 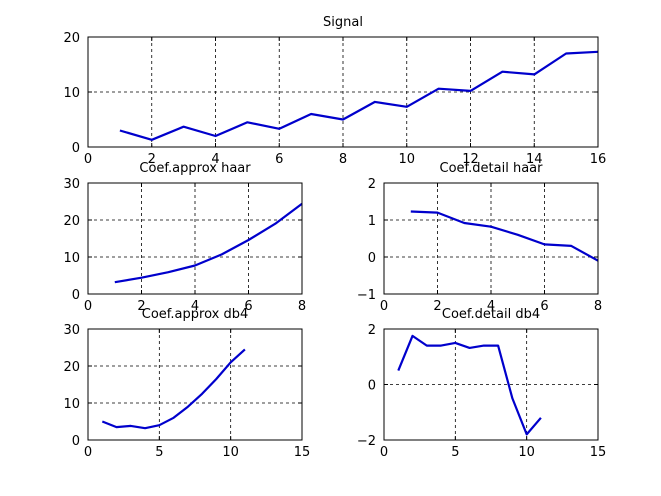 I want to click on subplot-detail-db4: 0 5 10 15 −2 0 2 Coef.detail db4, so click(x=481, y=383).